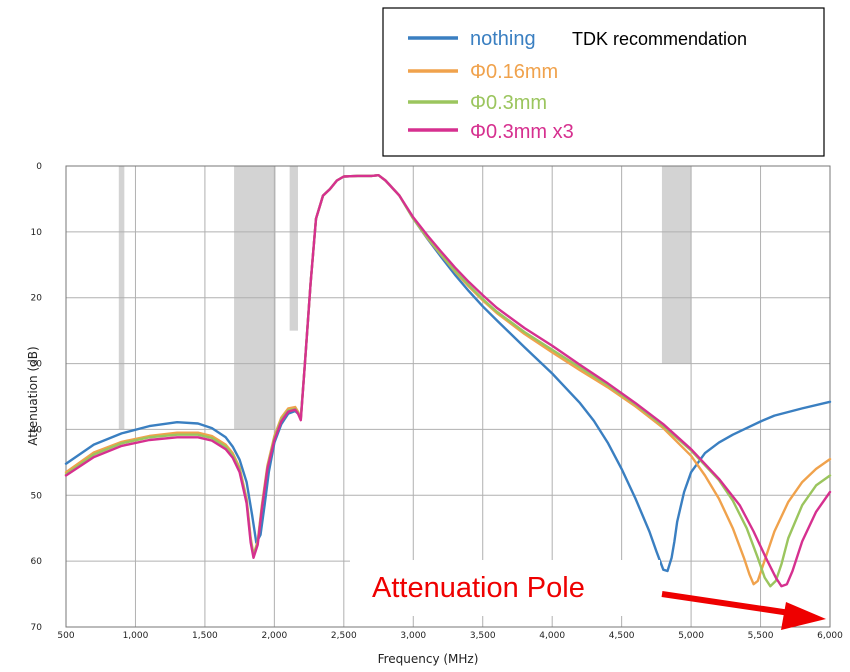 The image size is (850, 672). I want to click on x-tick-label: 3,000, so click(413, 636).